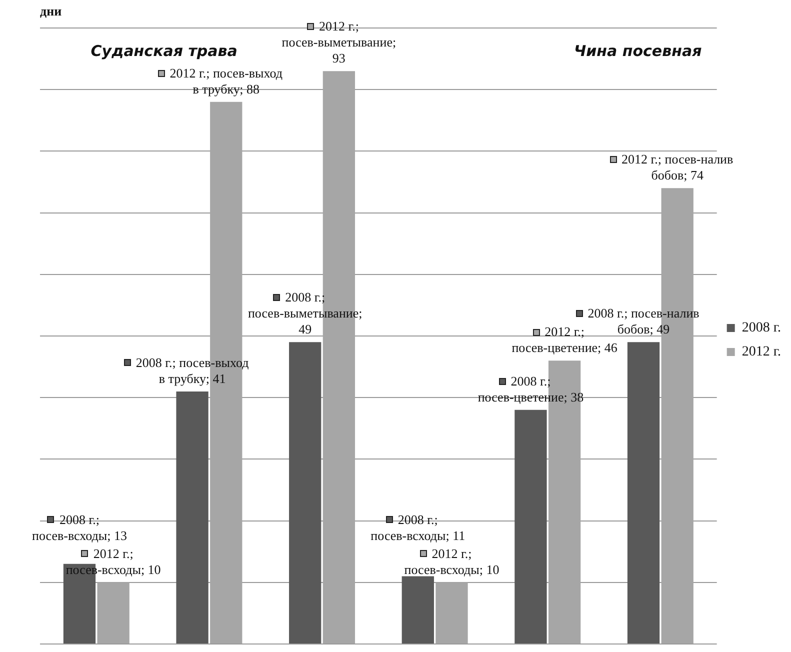 This screenshot has width=791, height=652. What do you see at coordinates (762, 352) in the screenshot?
I see `legend-label: 2012 г.` at bounding box center [762, 352].